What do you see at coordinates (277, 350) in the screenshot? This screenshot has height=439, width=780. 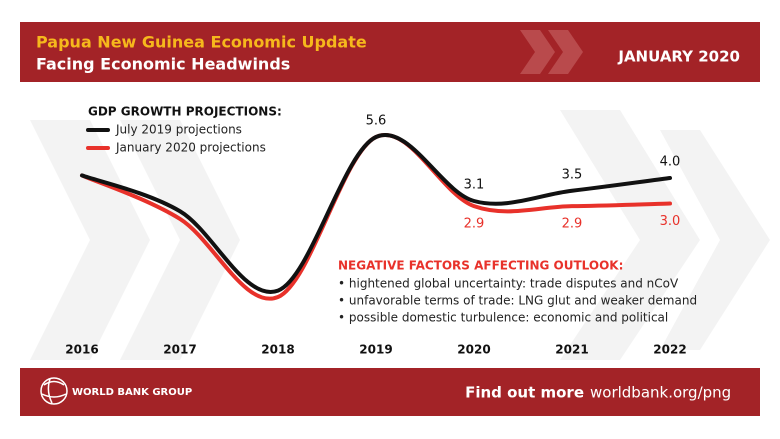 I see `x-tick-label: 2018` at bounding box center [277, 350].